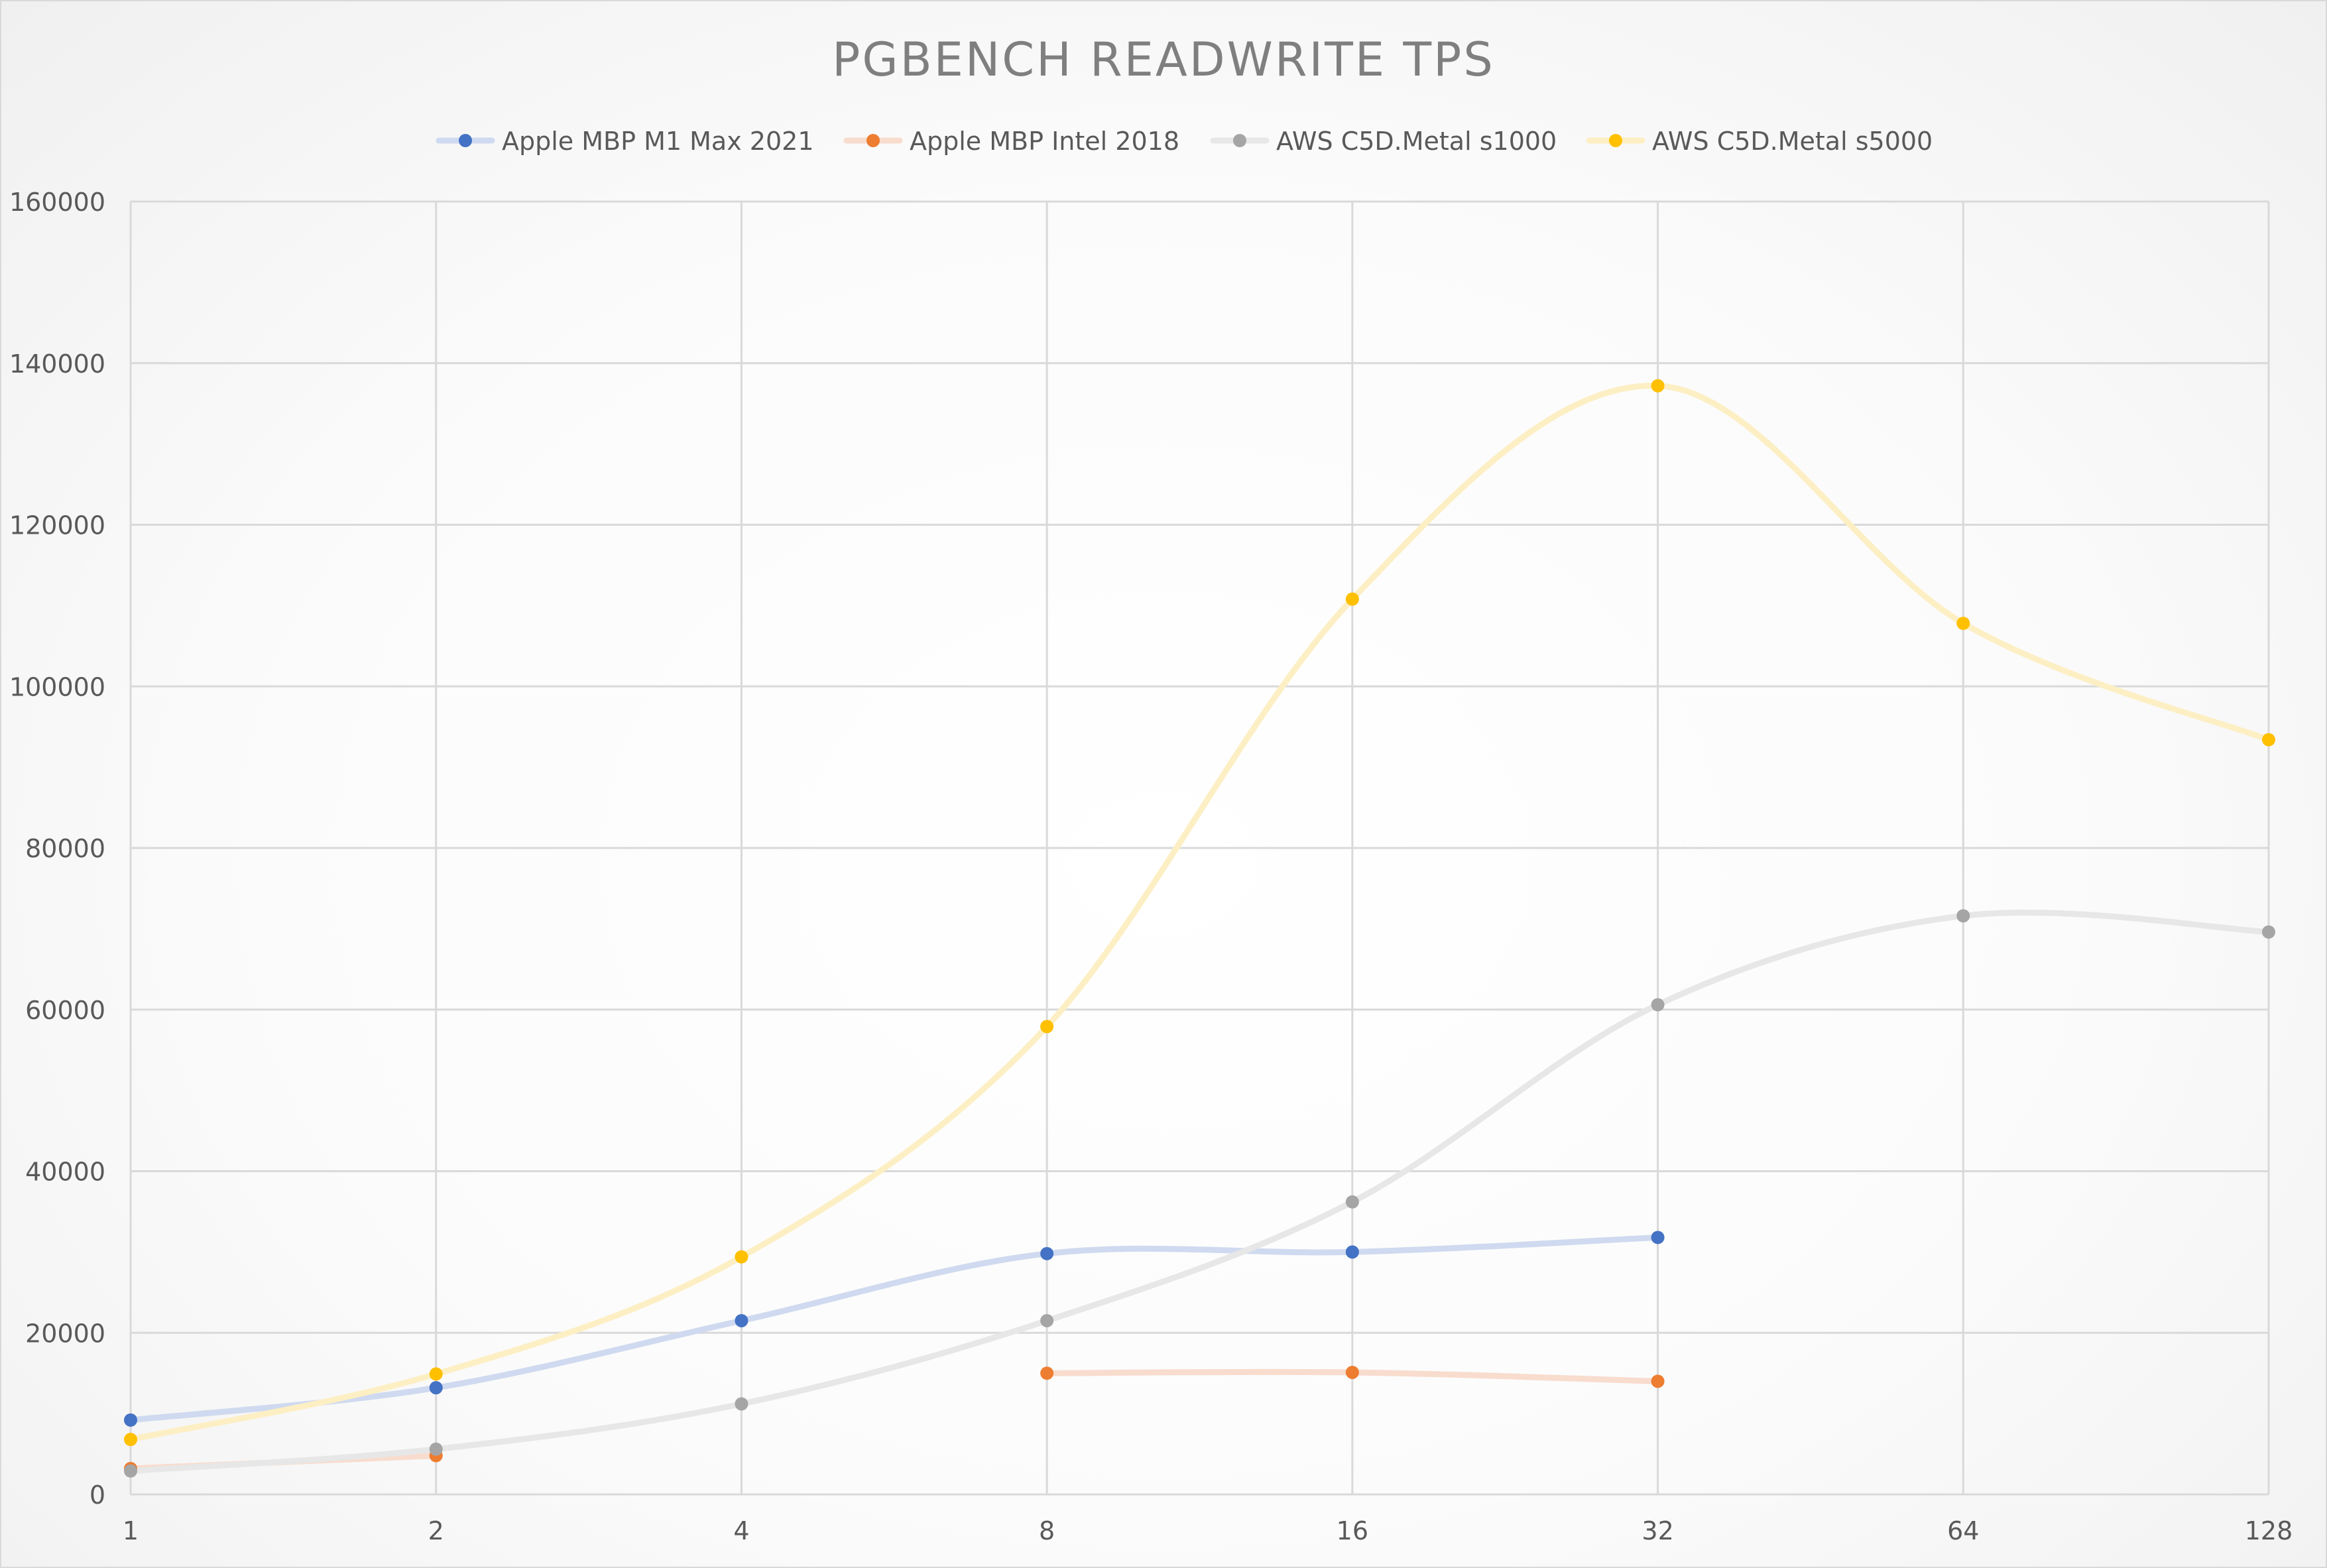  What do you see at coordinates (1793, 141) in the screenshot?
I see `legend-label: AWS C5D.Metal s5000` at bounding box center [1793, 141].